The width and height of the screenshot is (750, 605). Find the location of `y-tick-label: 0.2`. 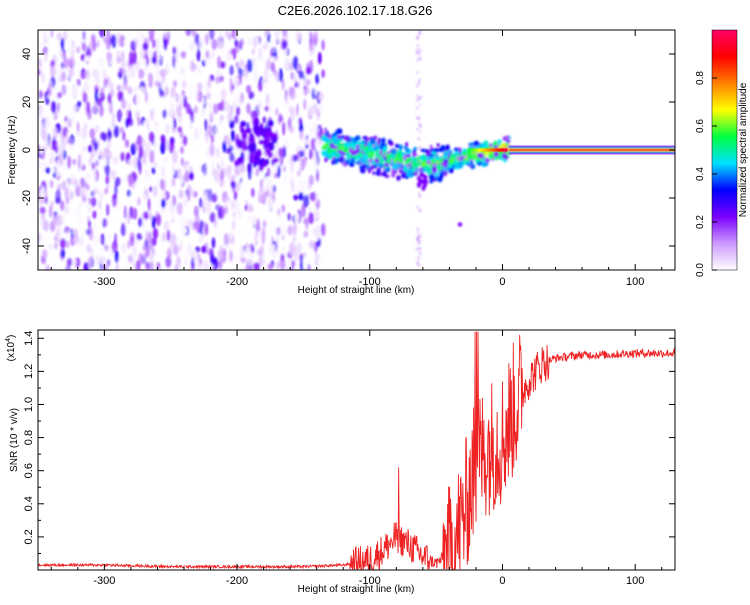

y-tick-label: 0.2 is located at coordinates (29, 536).